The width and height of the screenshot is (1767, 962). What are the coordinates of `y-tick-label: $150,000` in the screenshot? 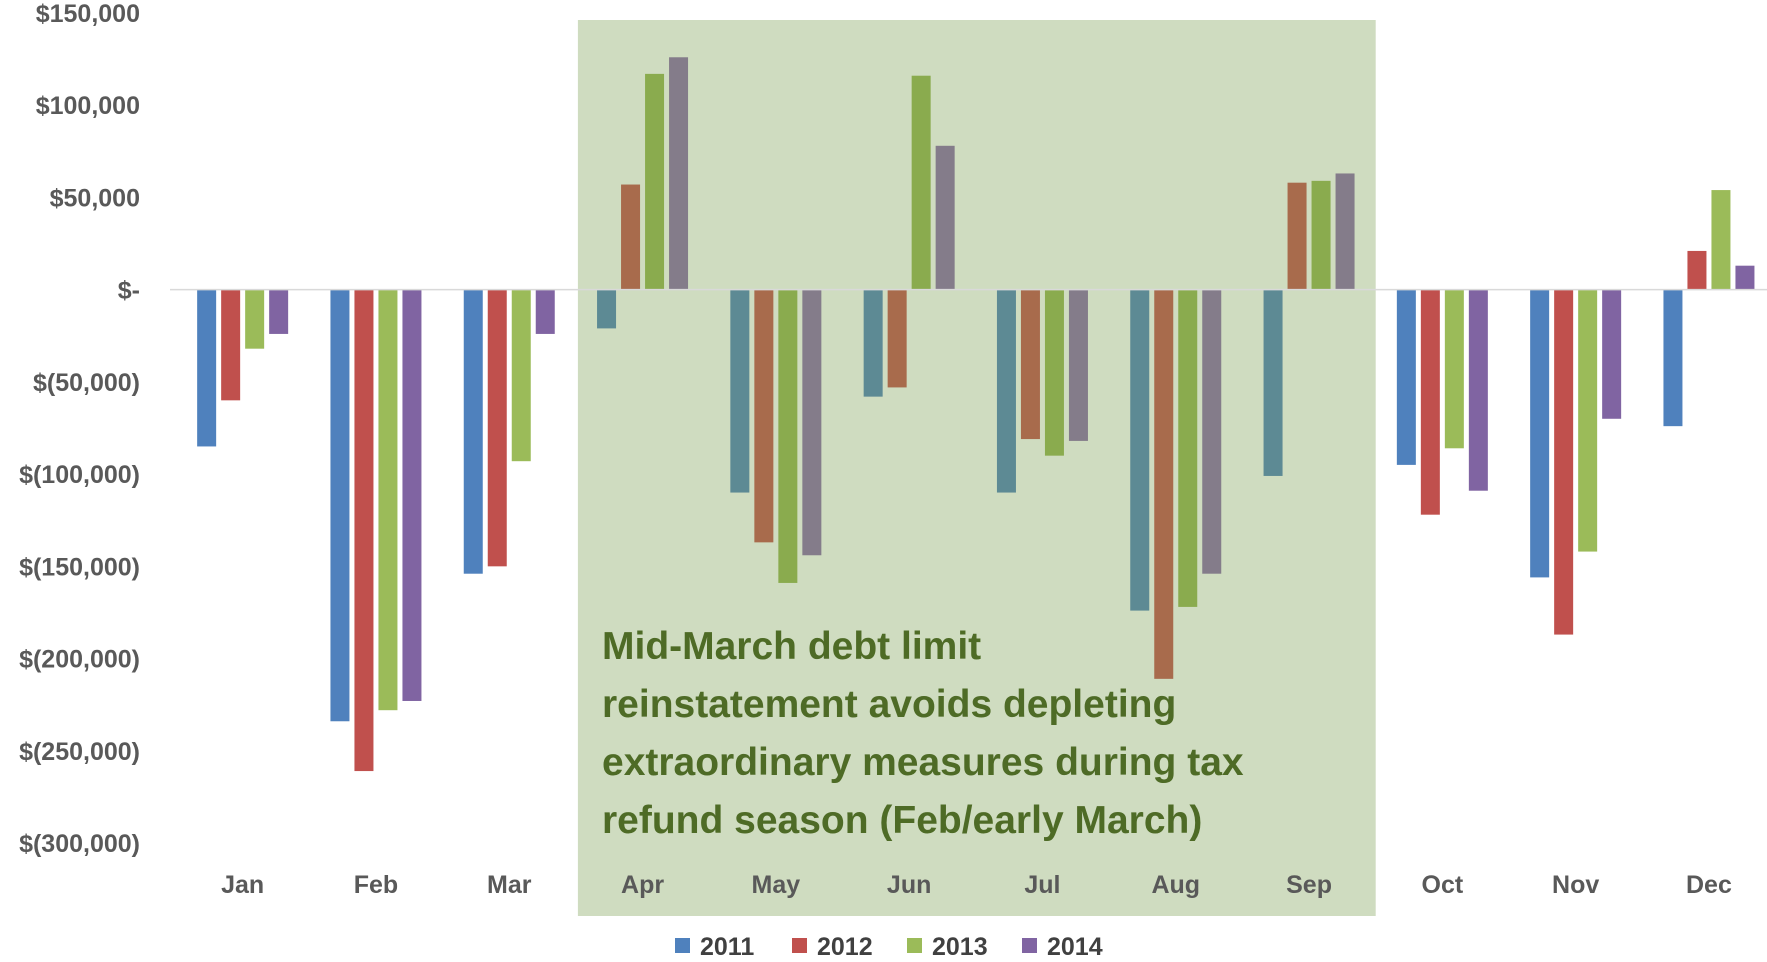 It's located at (88, 14).